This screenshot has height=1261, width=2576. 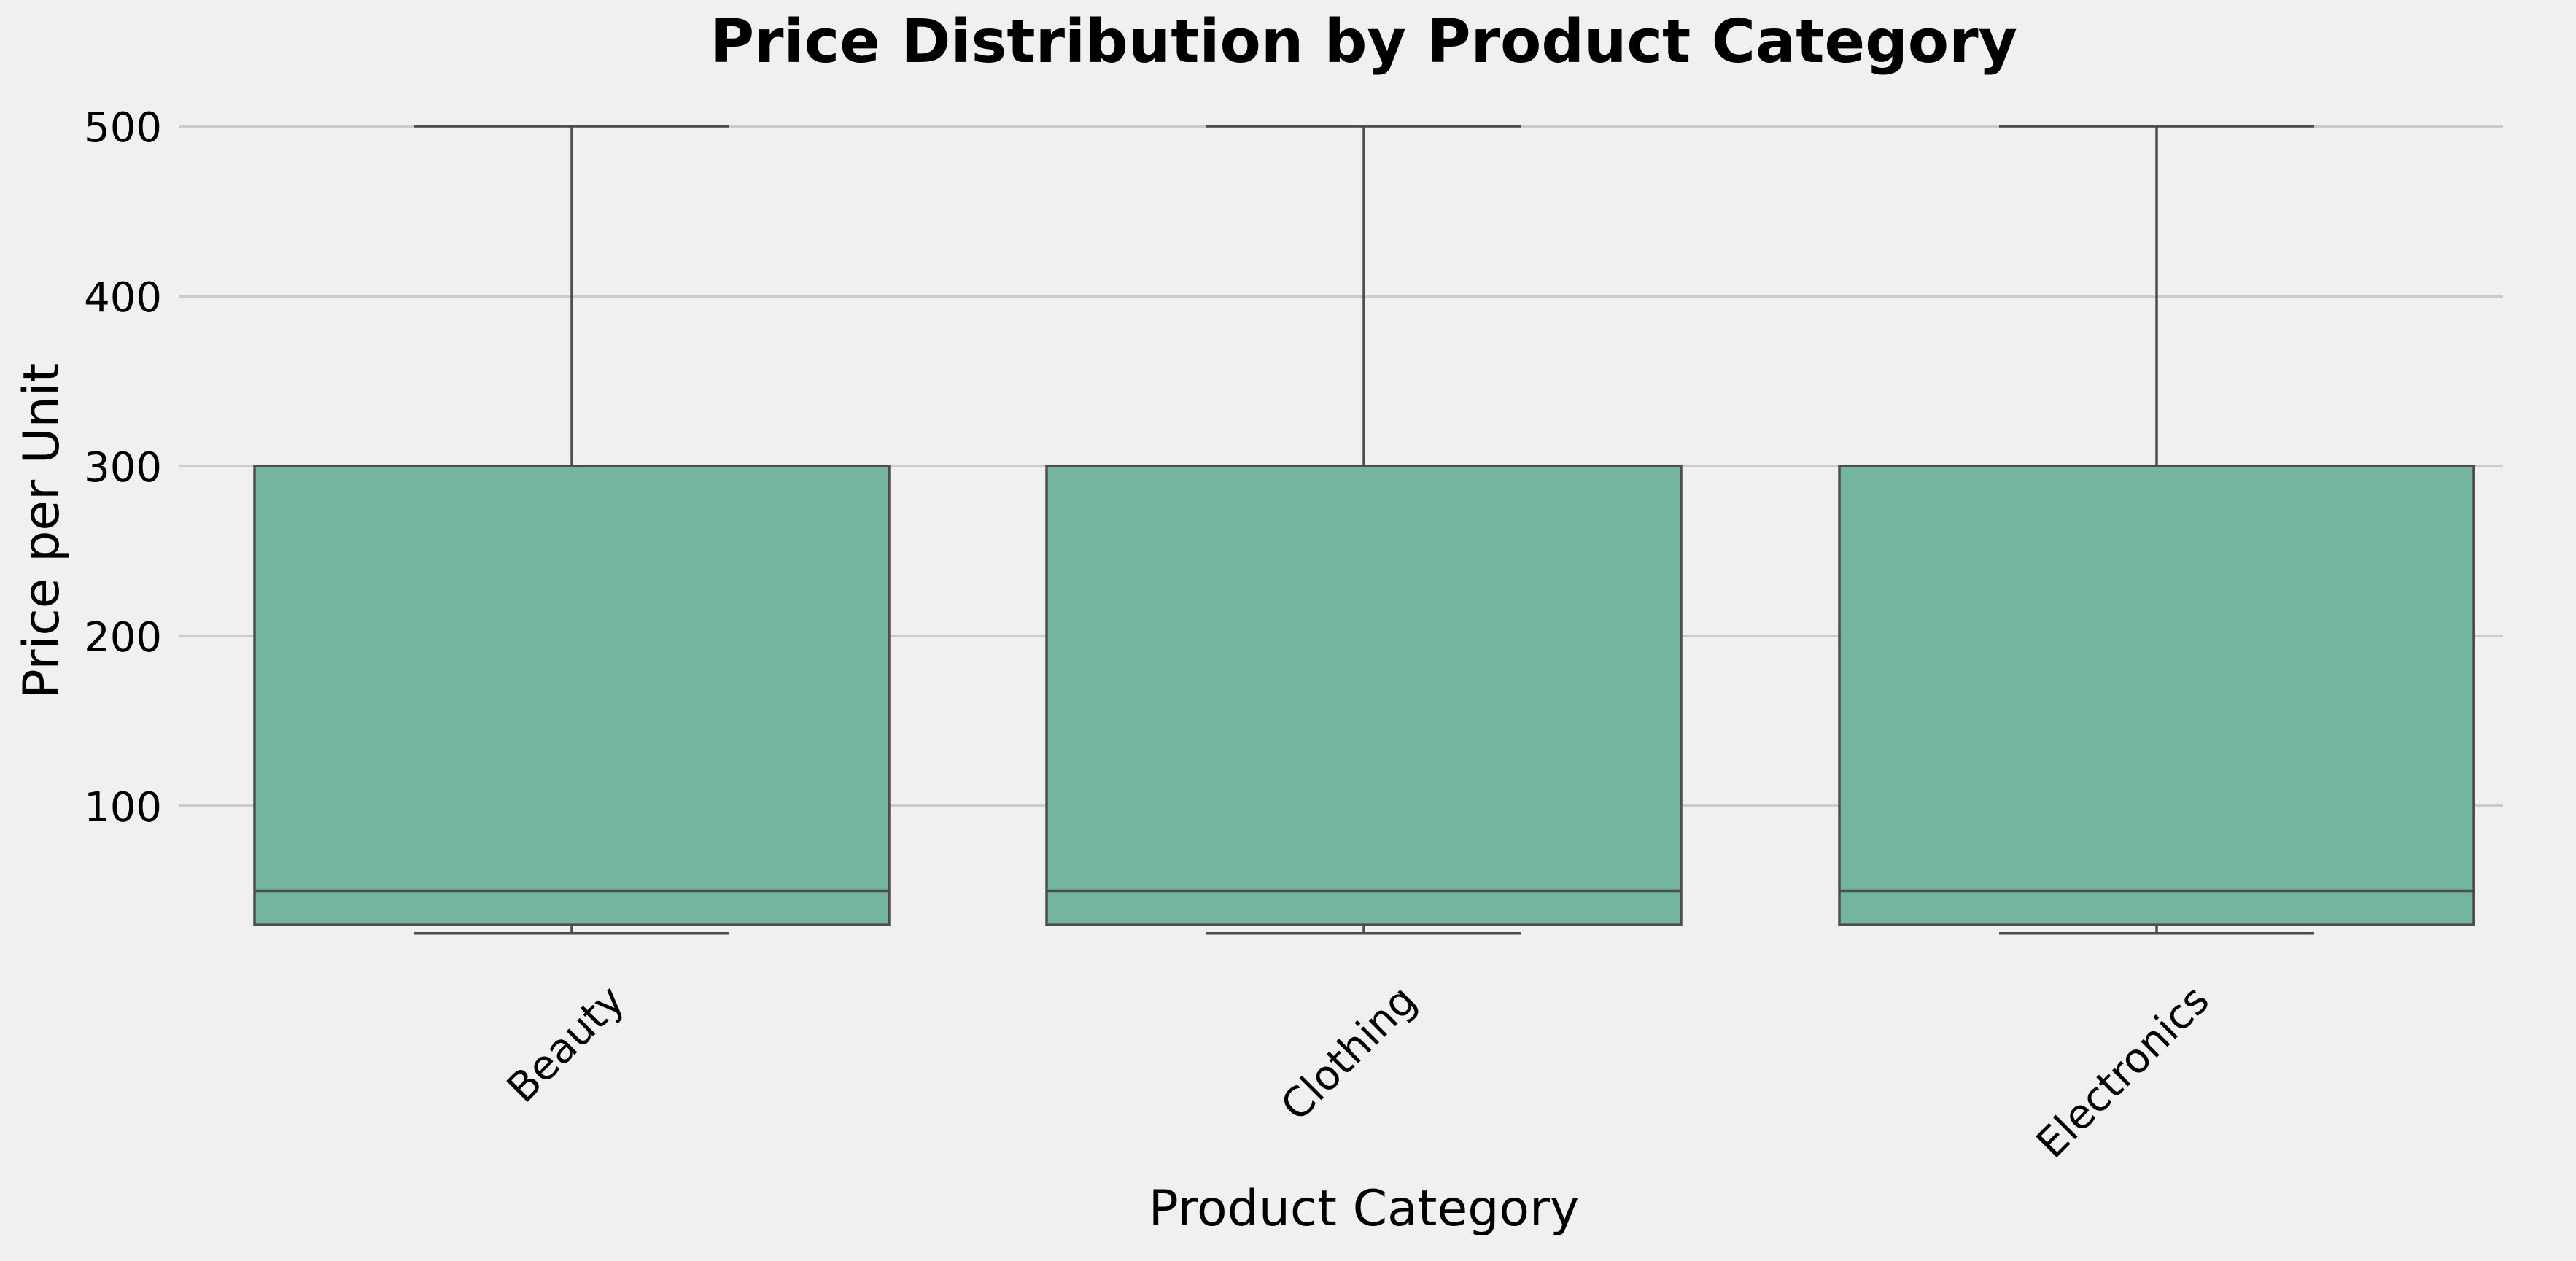 I want to click on y-axis-ticks: 100 200 300 400 500, so click(x=123, y=468).